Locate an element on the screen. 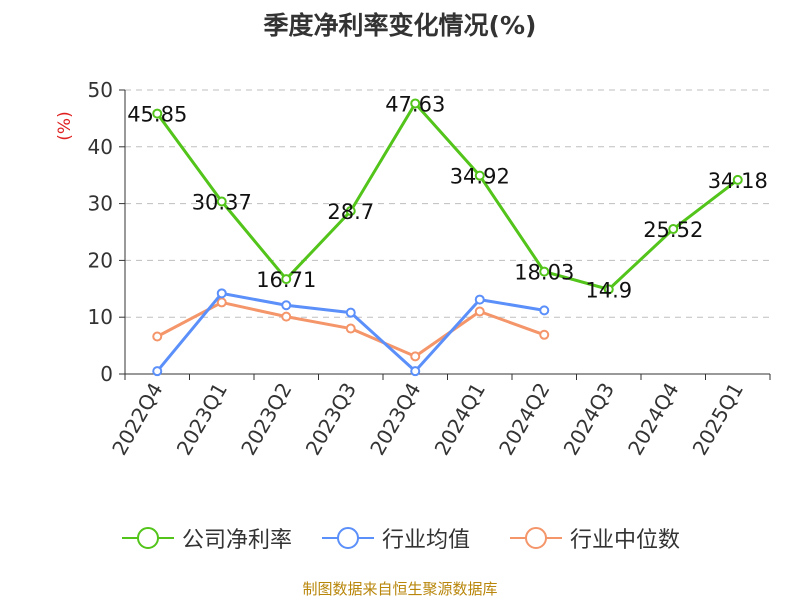 Image resolution: width=800 pixels, height=600 pixels. legend-label: 行业中位数 is located at coordinates (625, 540).